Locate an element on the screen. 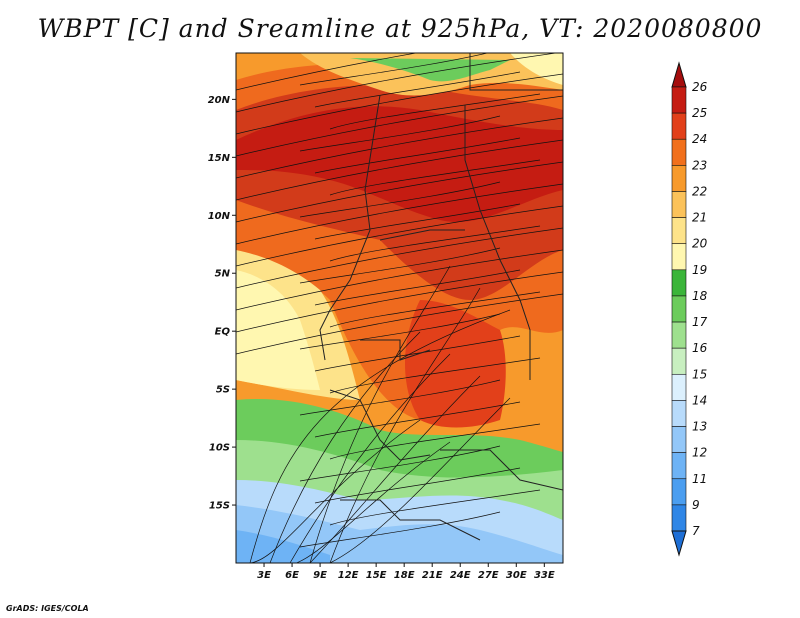 This screenshot has width=800, height=618. lon-tick-label: 27E is located at coordinates (488, 575).